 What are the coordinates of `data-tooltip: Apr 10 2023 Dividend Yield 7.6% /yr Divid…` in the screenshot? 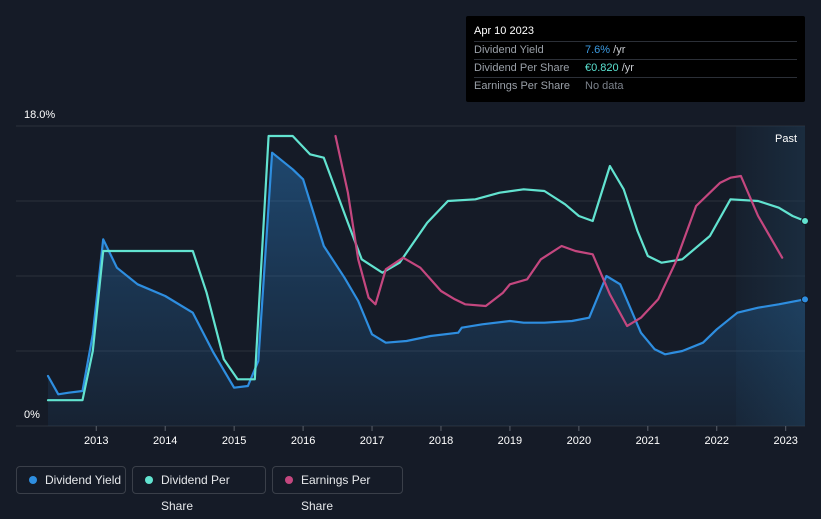 It's located at (635, 59).